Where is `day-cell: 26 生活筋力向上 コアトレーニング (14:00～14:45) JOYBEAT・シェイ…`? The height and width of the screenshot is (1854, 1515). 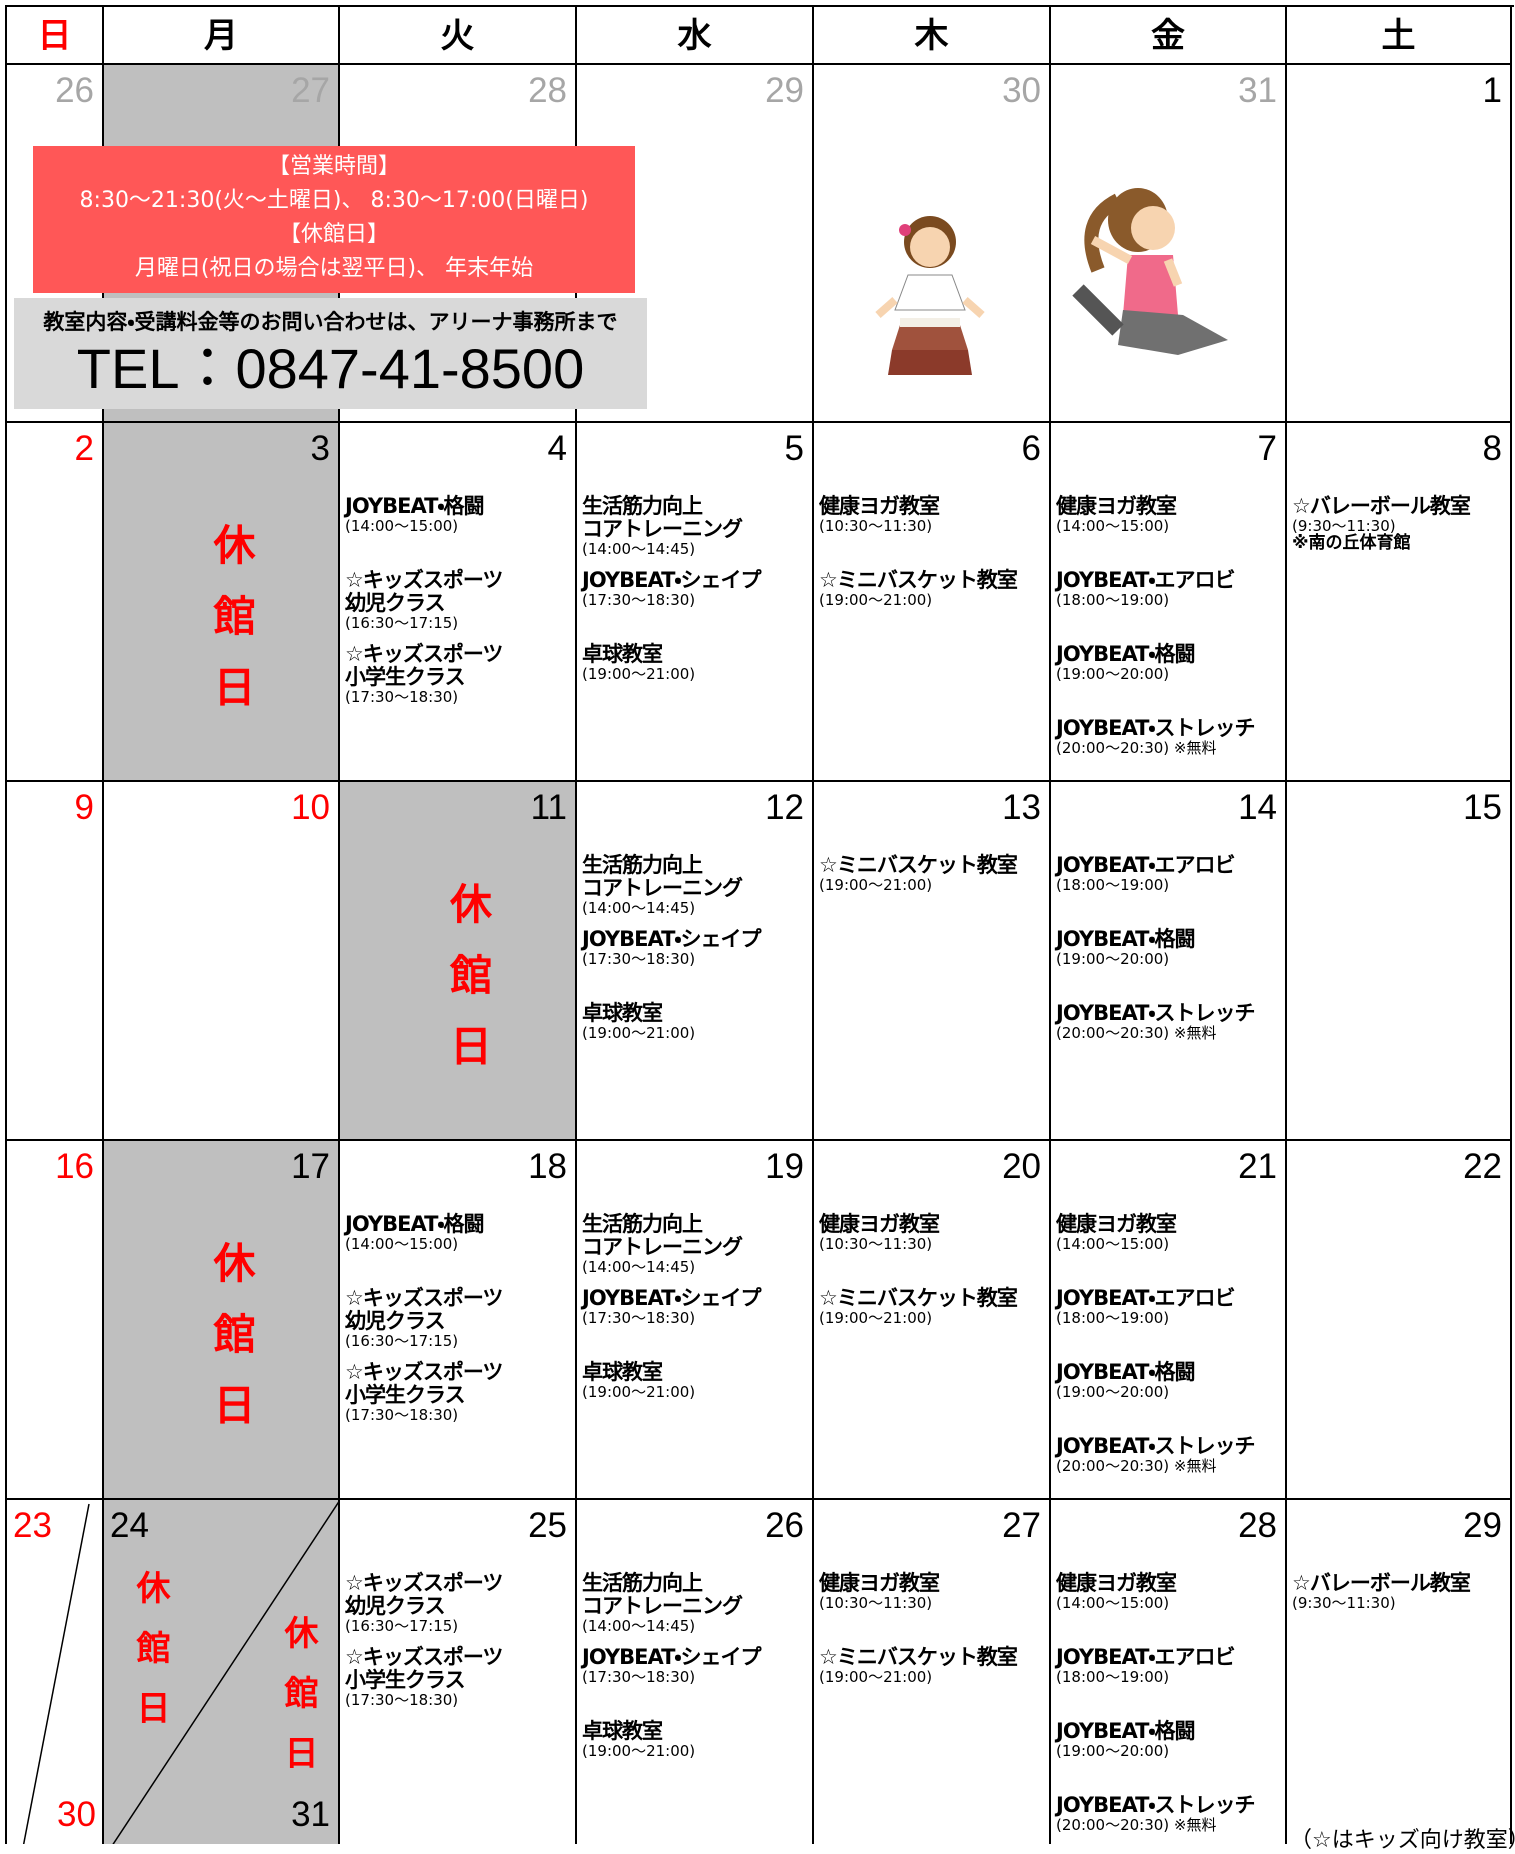
day-cell: 26 生活筋力向上 コアトレーニング (14:00～14:45) JOYBEAT・シェイ… is located at coordinates (695, 1672).